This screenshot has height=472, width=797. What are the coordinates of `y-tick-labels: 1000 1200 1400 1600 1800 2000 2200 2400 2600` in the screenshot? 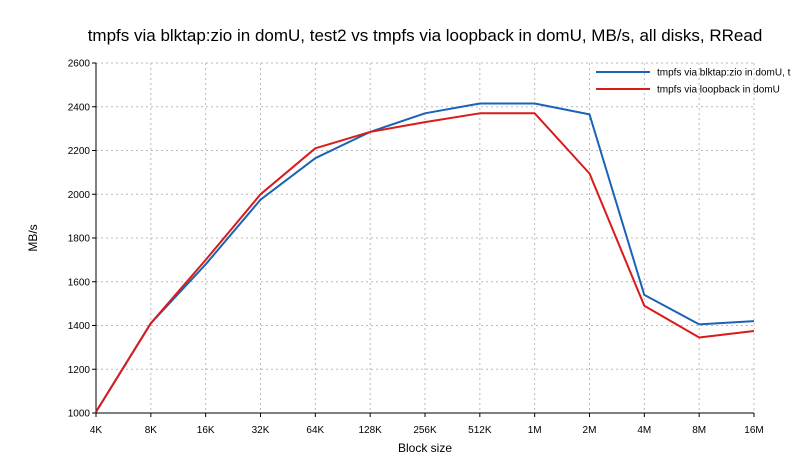 It's located at (79, 239).